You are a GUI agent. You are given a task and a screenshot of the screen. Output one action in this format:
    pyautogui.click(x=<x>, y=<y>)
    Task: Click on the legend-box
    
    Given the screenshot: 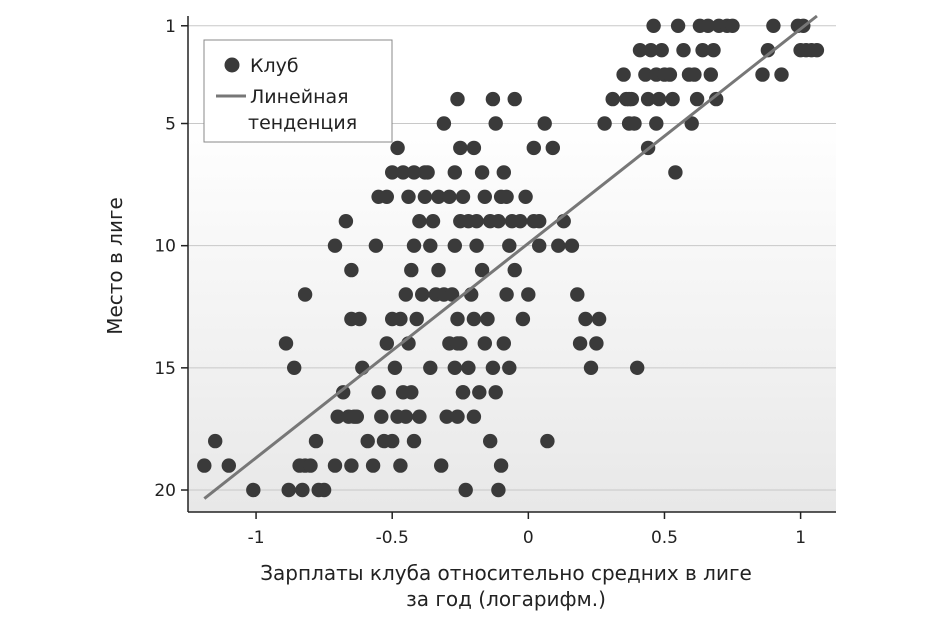 What is the action you would take?
    pyautogui.click(x=298, y=91)
    